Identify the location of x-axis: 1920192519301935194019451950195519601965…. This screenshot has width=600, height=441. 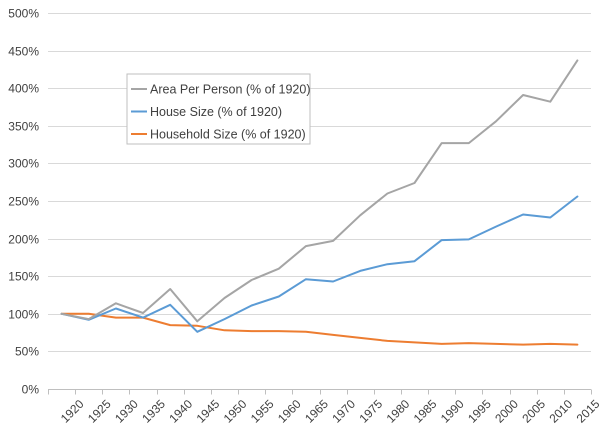
(324, 407).